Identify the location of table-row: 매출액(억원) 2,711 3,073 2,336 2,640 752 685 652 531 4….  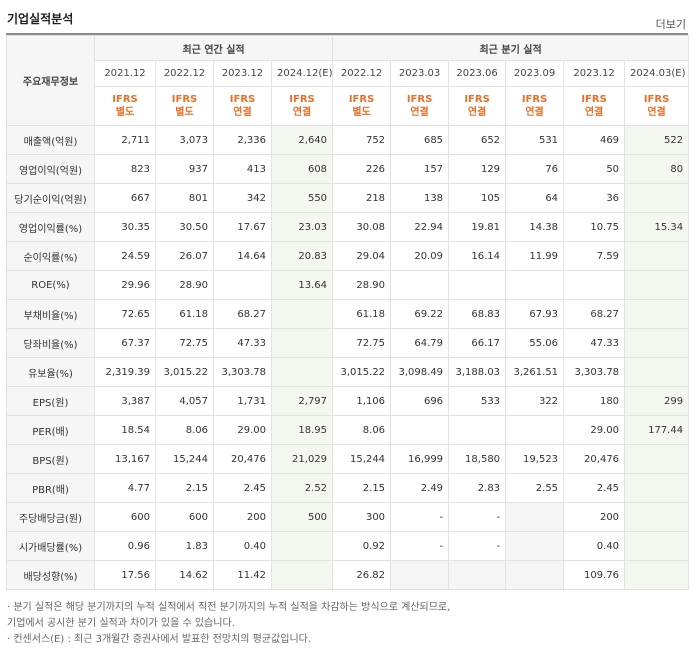
(348, 140).